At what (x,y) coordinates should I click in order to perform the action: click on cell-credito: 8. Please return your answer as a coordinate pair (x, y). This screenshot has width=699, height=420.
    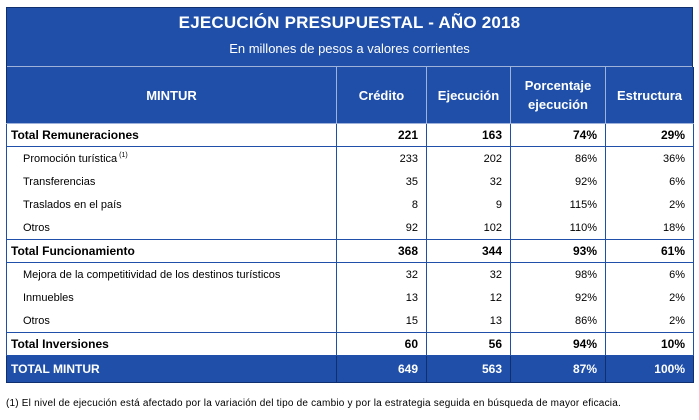
    Looking at the image, I should click on (381, 204).